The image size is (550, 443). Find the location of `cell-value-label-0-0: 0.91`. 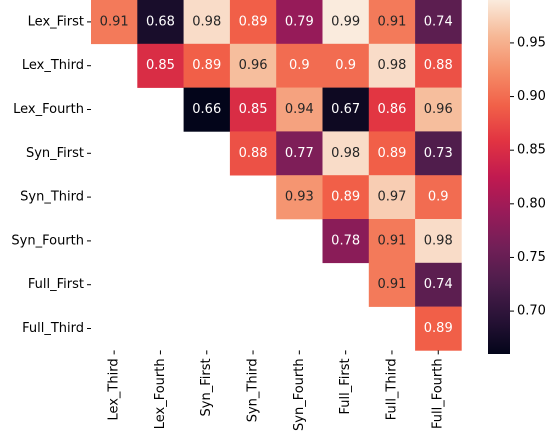

cell-value-label-0-0: 0.91 is located at coordinates (114, 21).